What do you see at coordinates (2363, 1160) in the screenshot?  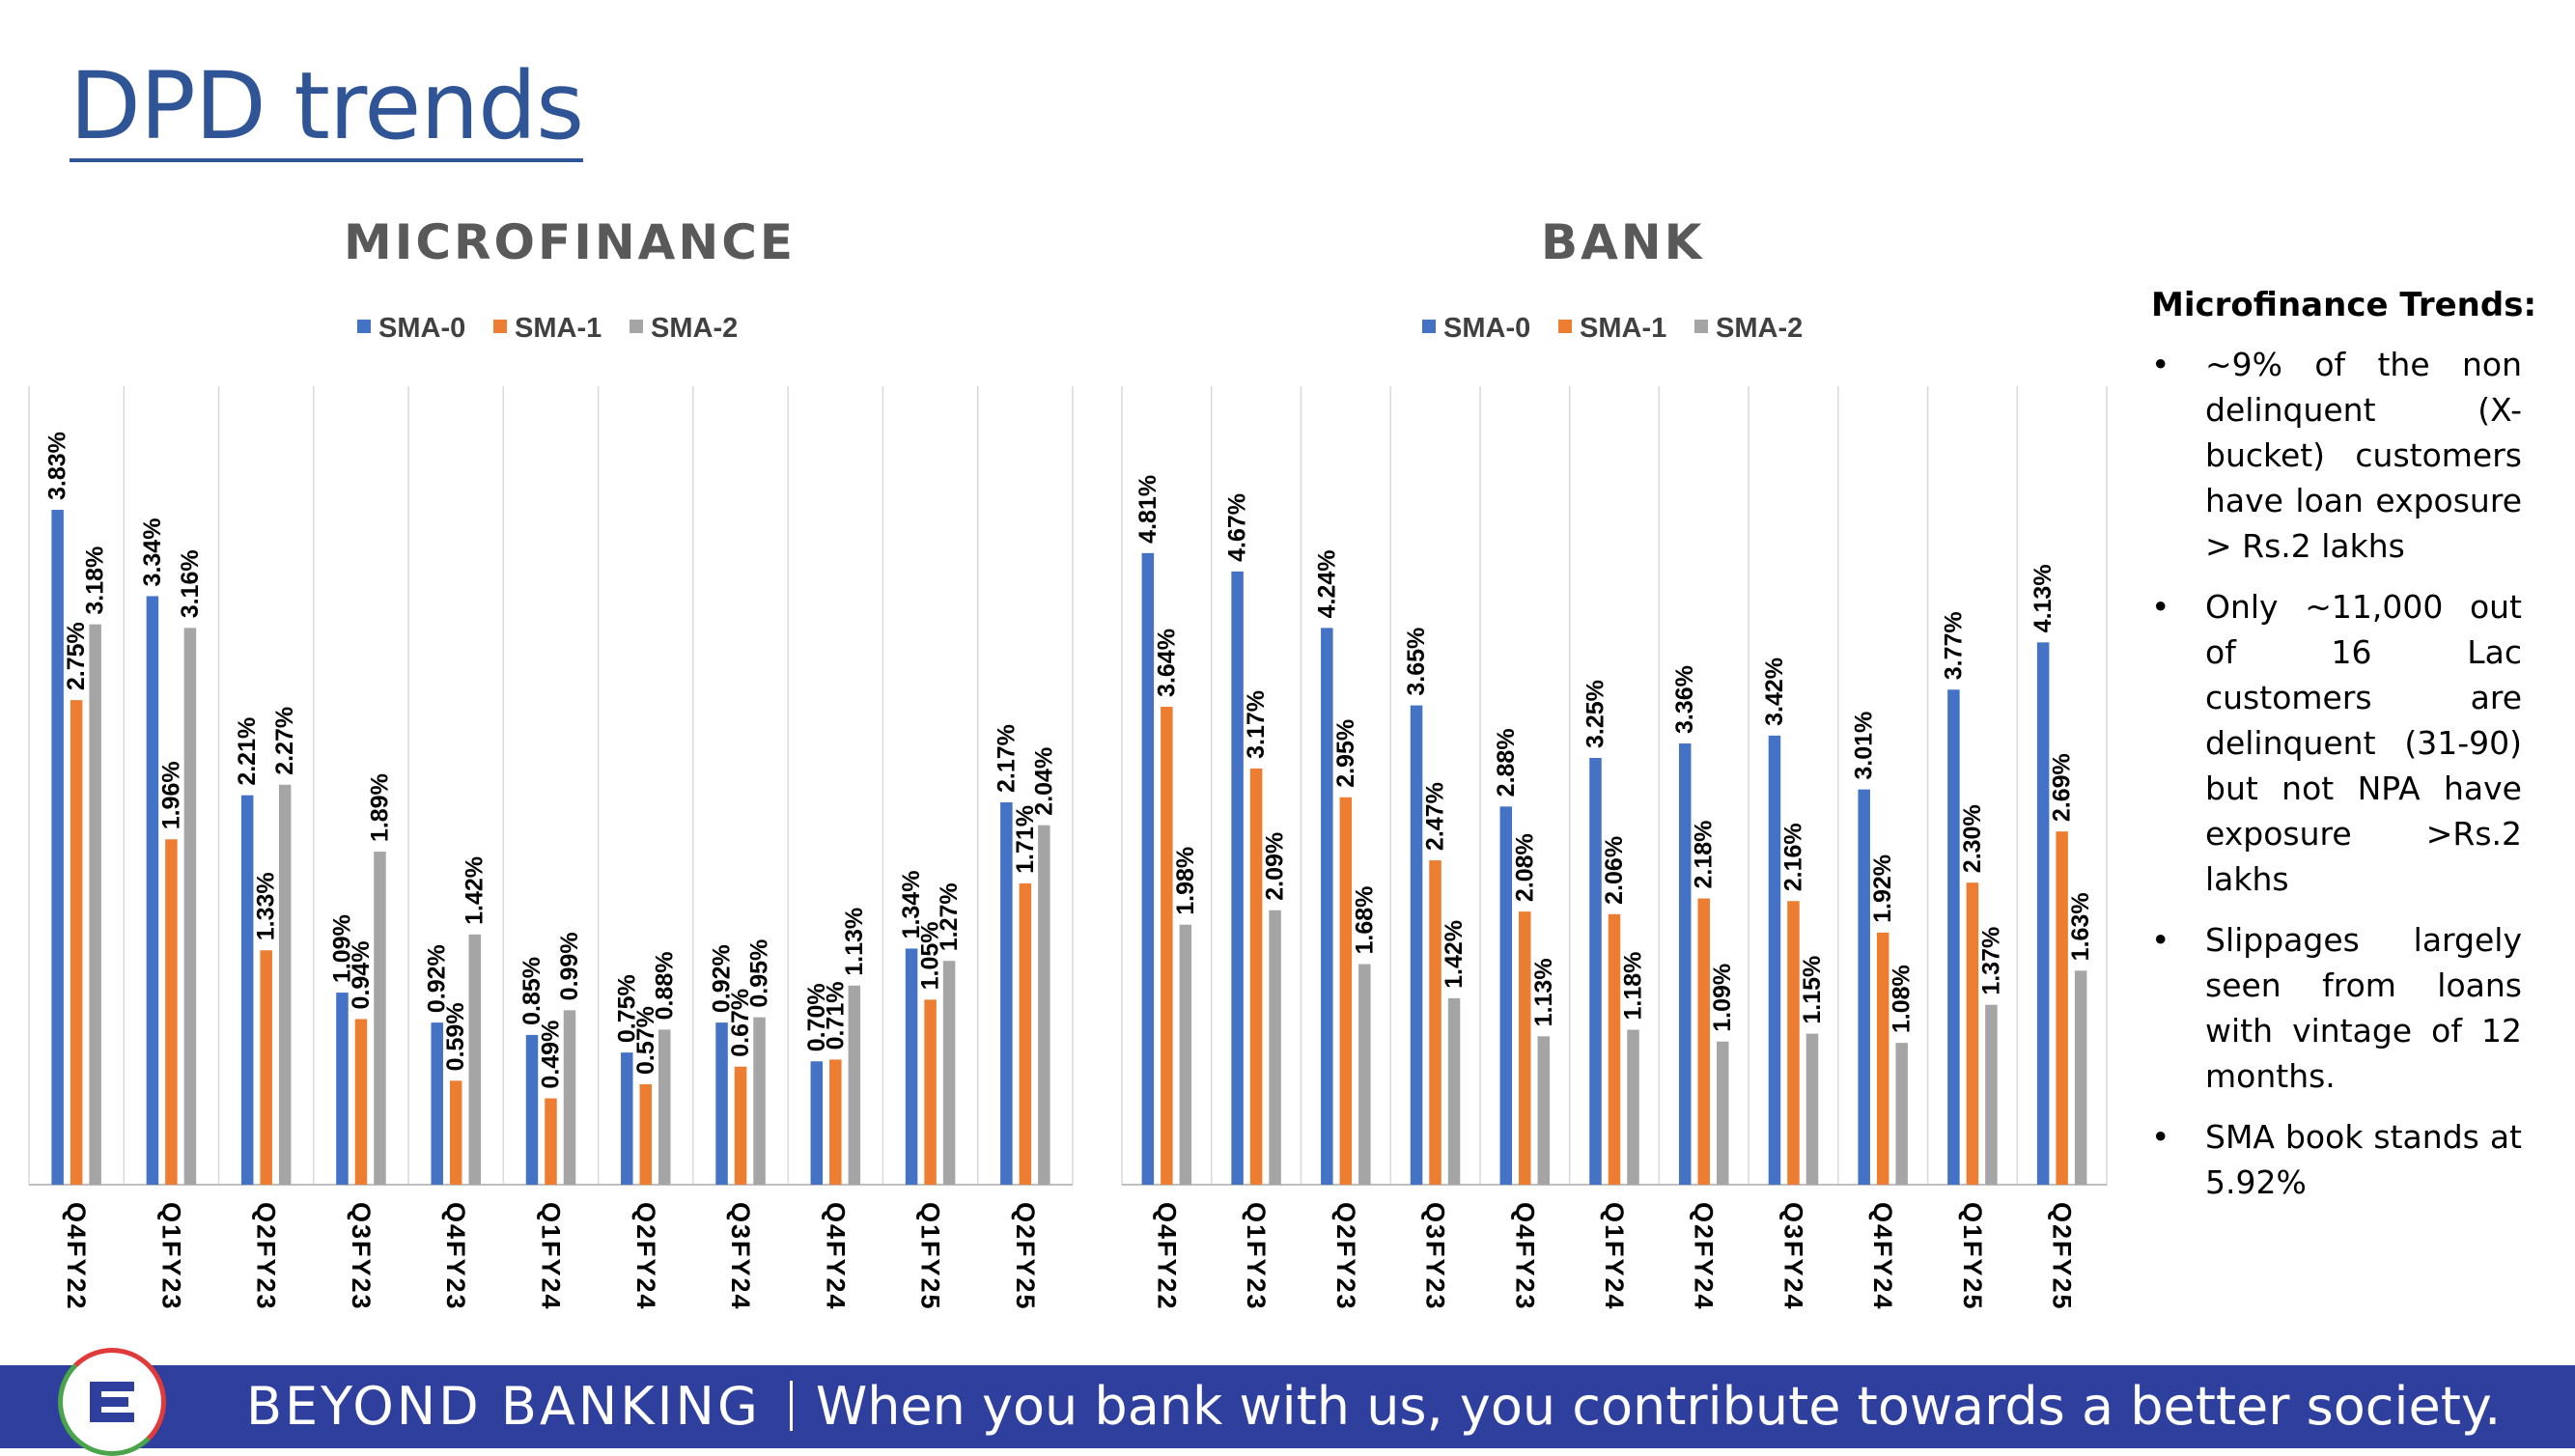 I see `side-panel-item-text: SMA book stands at 5.92%` at bounding box center [2363, 1160].